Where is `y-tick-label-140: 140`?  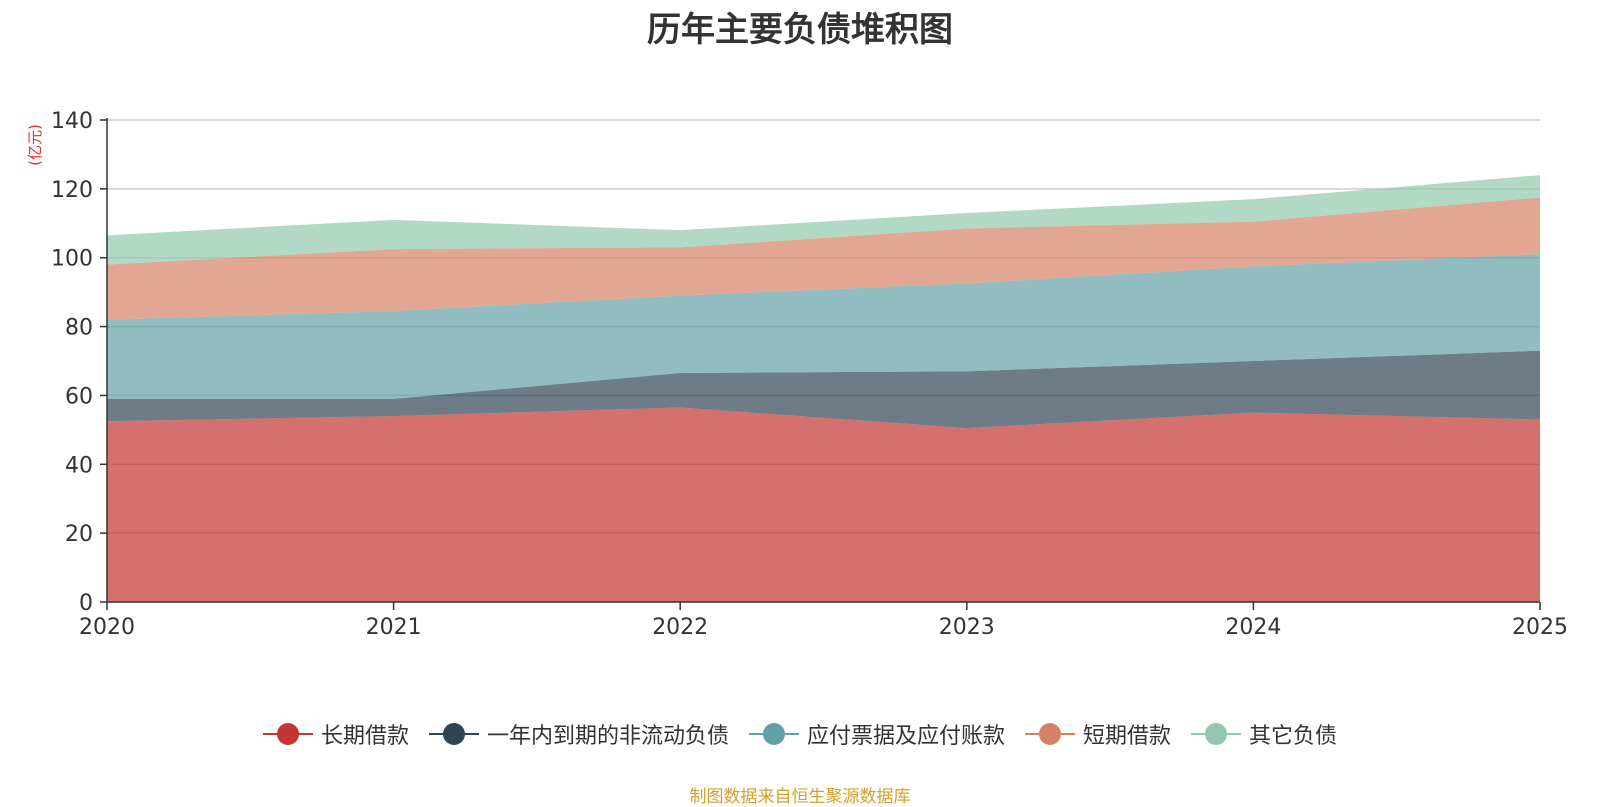
y-tick-label-140: 140 is located at coordinates (72, 121).